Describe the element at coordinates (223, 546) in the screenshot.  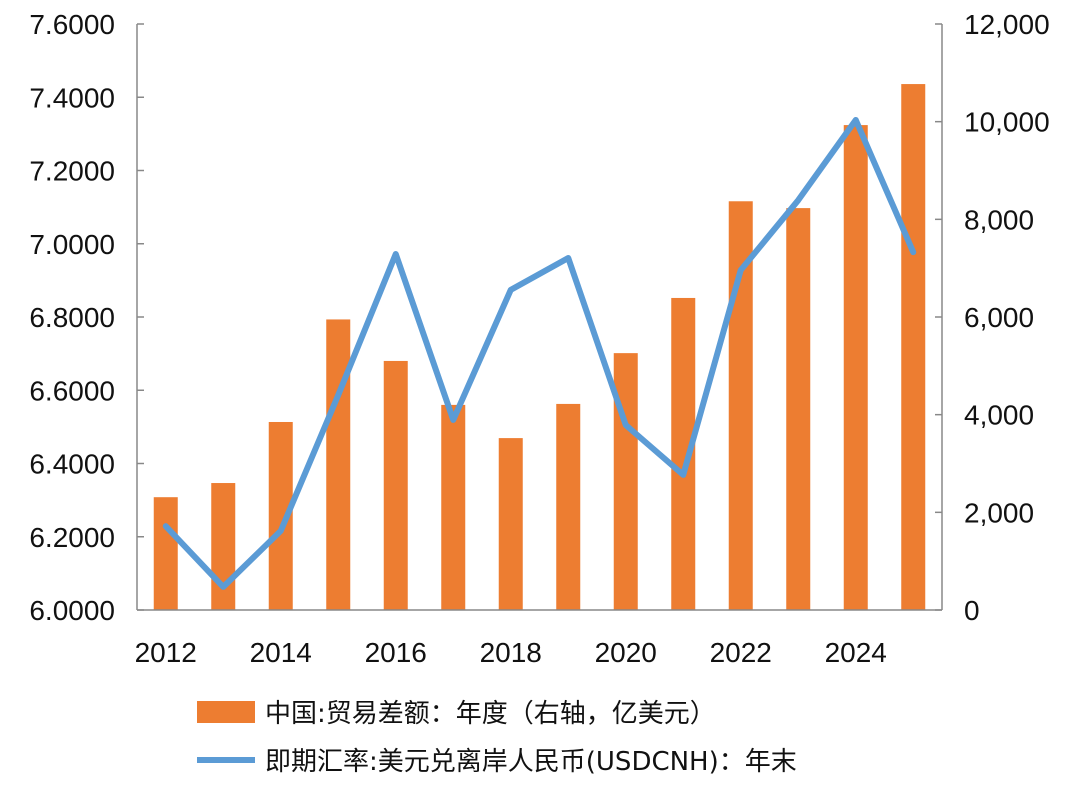
I see `bar-2013` at that location.